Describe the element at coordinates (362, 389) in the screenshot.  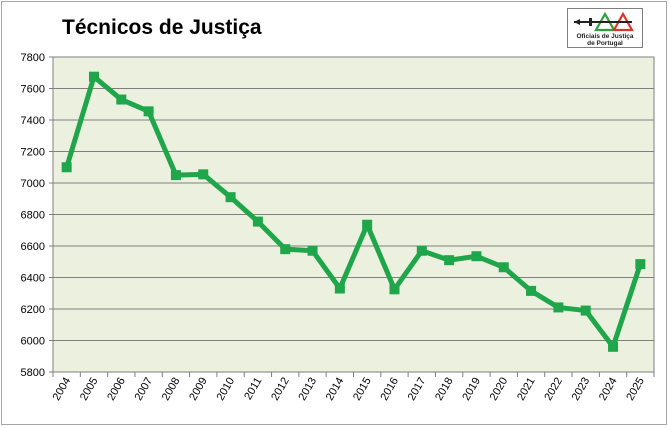
I see `x-tick-label: 2015` at that location.